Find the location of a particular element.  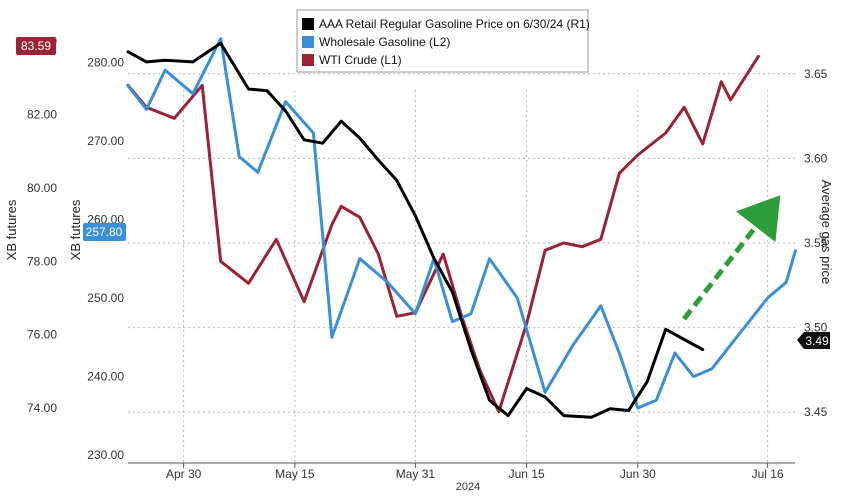

trend-arrow is located at coordinates (731, 258).